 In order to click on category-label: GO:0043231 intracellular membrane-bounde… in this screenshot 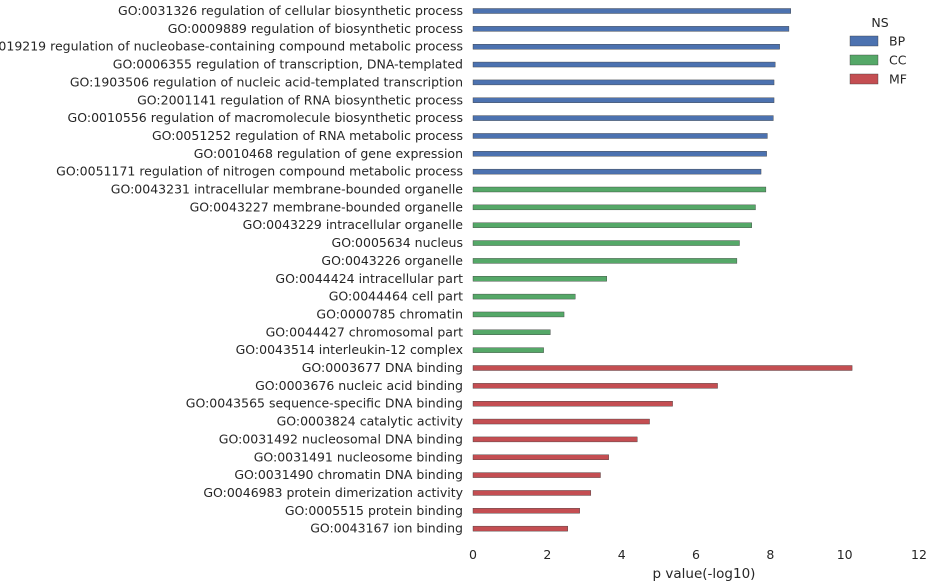, I will do `click(287, 189)`.